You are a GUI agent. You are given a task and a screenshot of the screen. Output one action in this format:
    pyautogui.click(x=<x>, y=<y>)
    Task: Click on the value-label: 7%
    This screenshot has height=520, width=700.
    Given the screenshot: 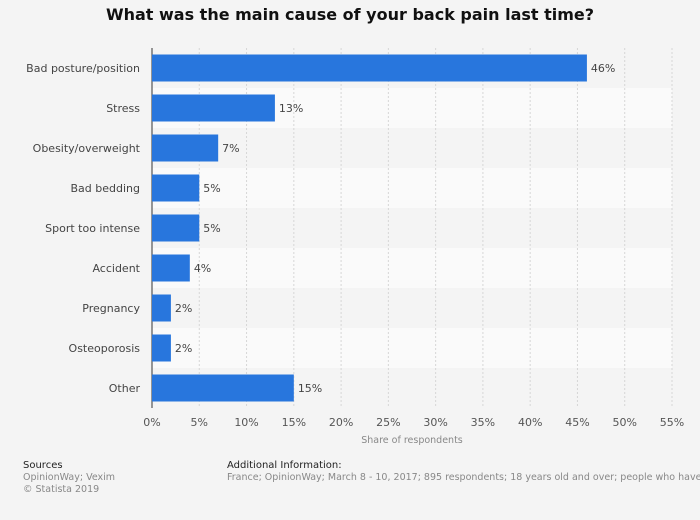 What is the action you would take?
    pyautogui.click(x=230, y=148)
    